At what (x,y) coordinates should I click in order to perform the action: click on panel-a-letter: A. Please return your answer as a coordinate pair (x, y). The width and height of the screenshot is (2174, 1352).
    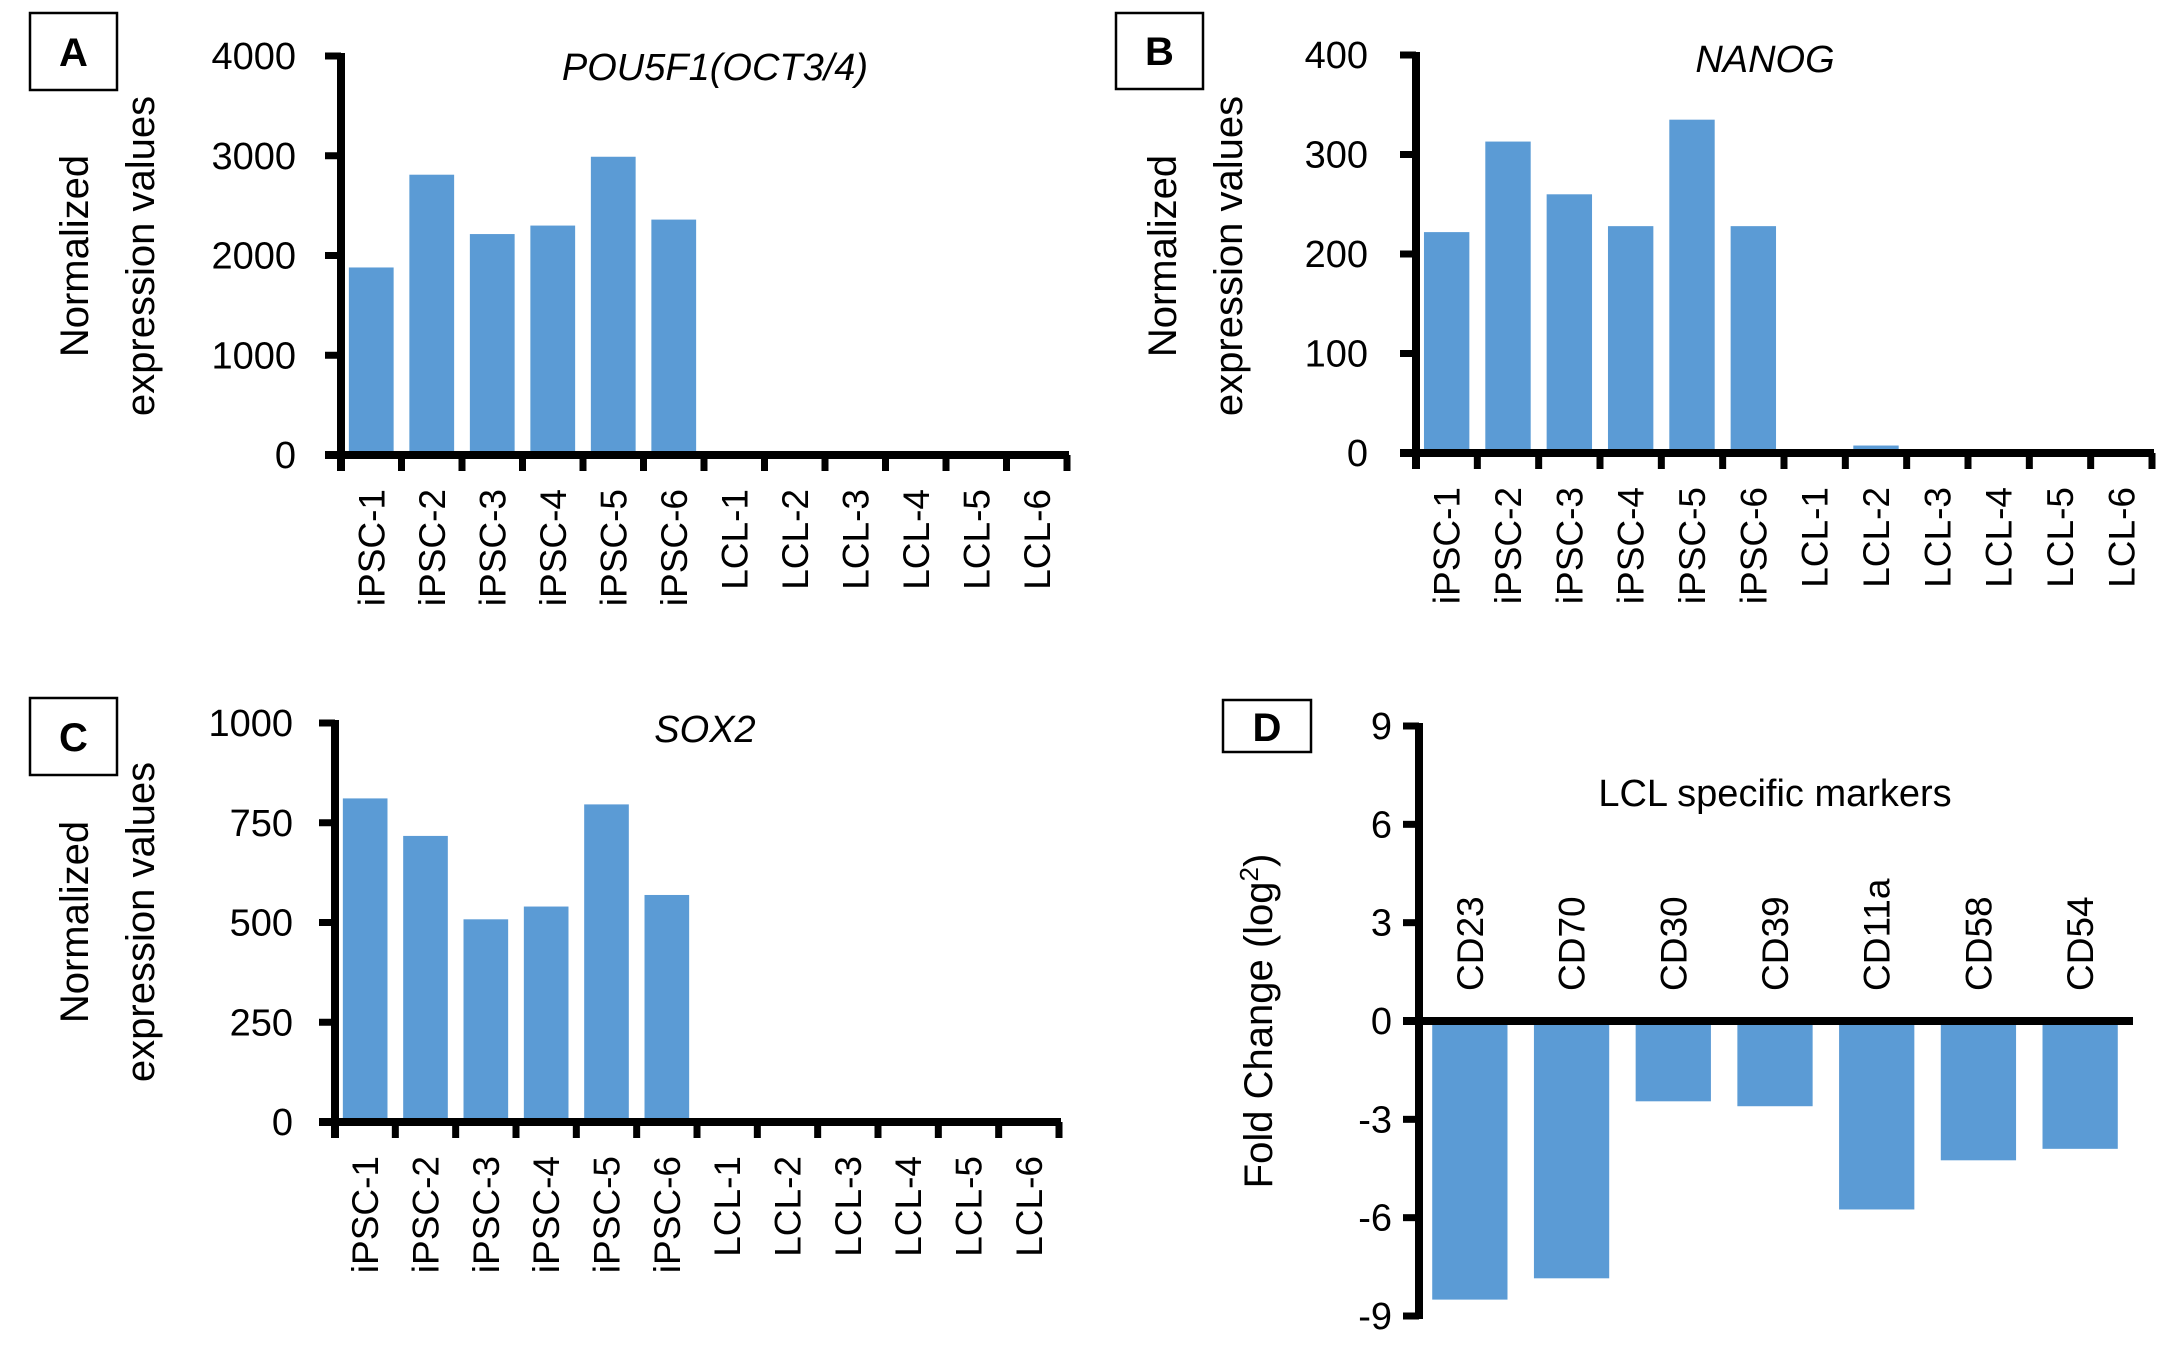
    Looking at the image, I should click on (73, 53).